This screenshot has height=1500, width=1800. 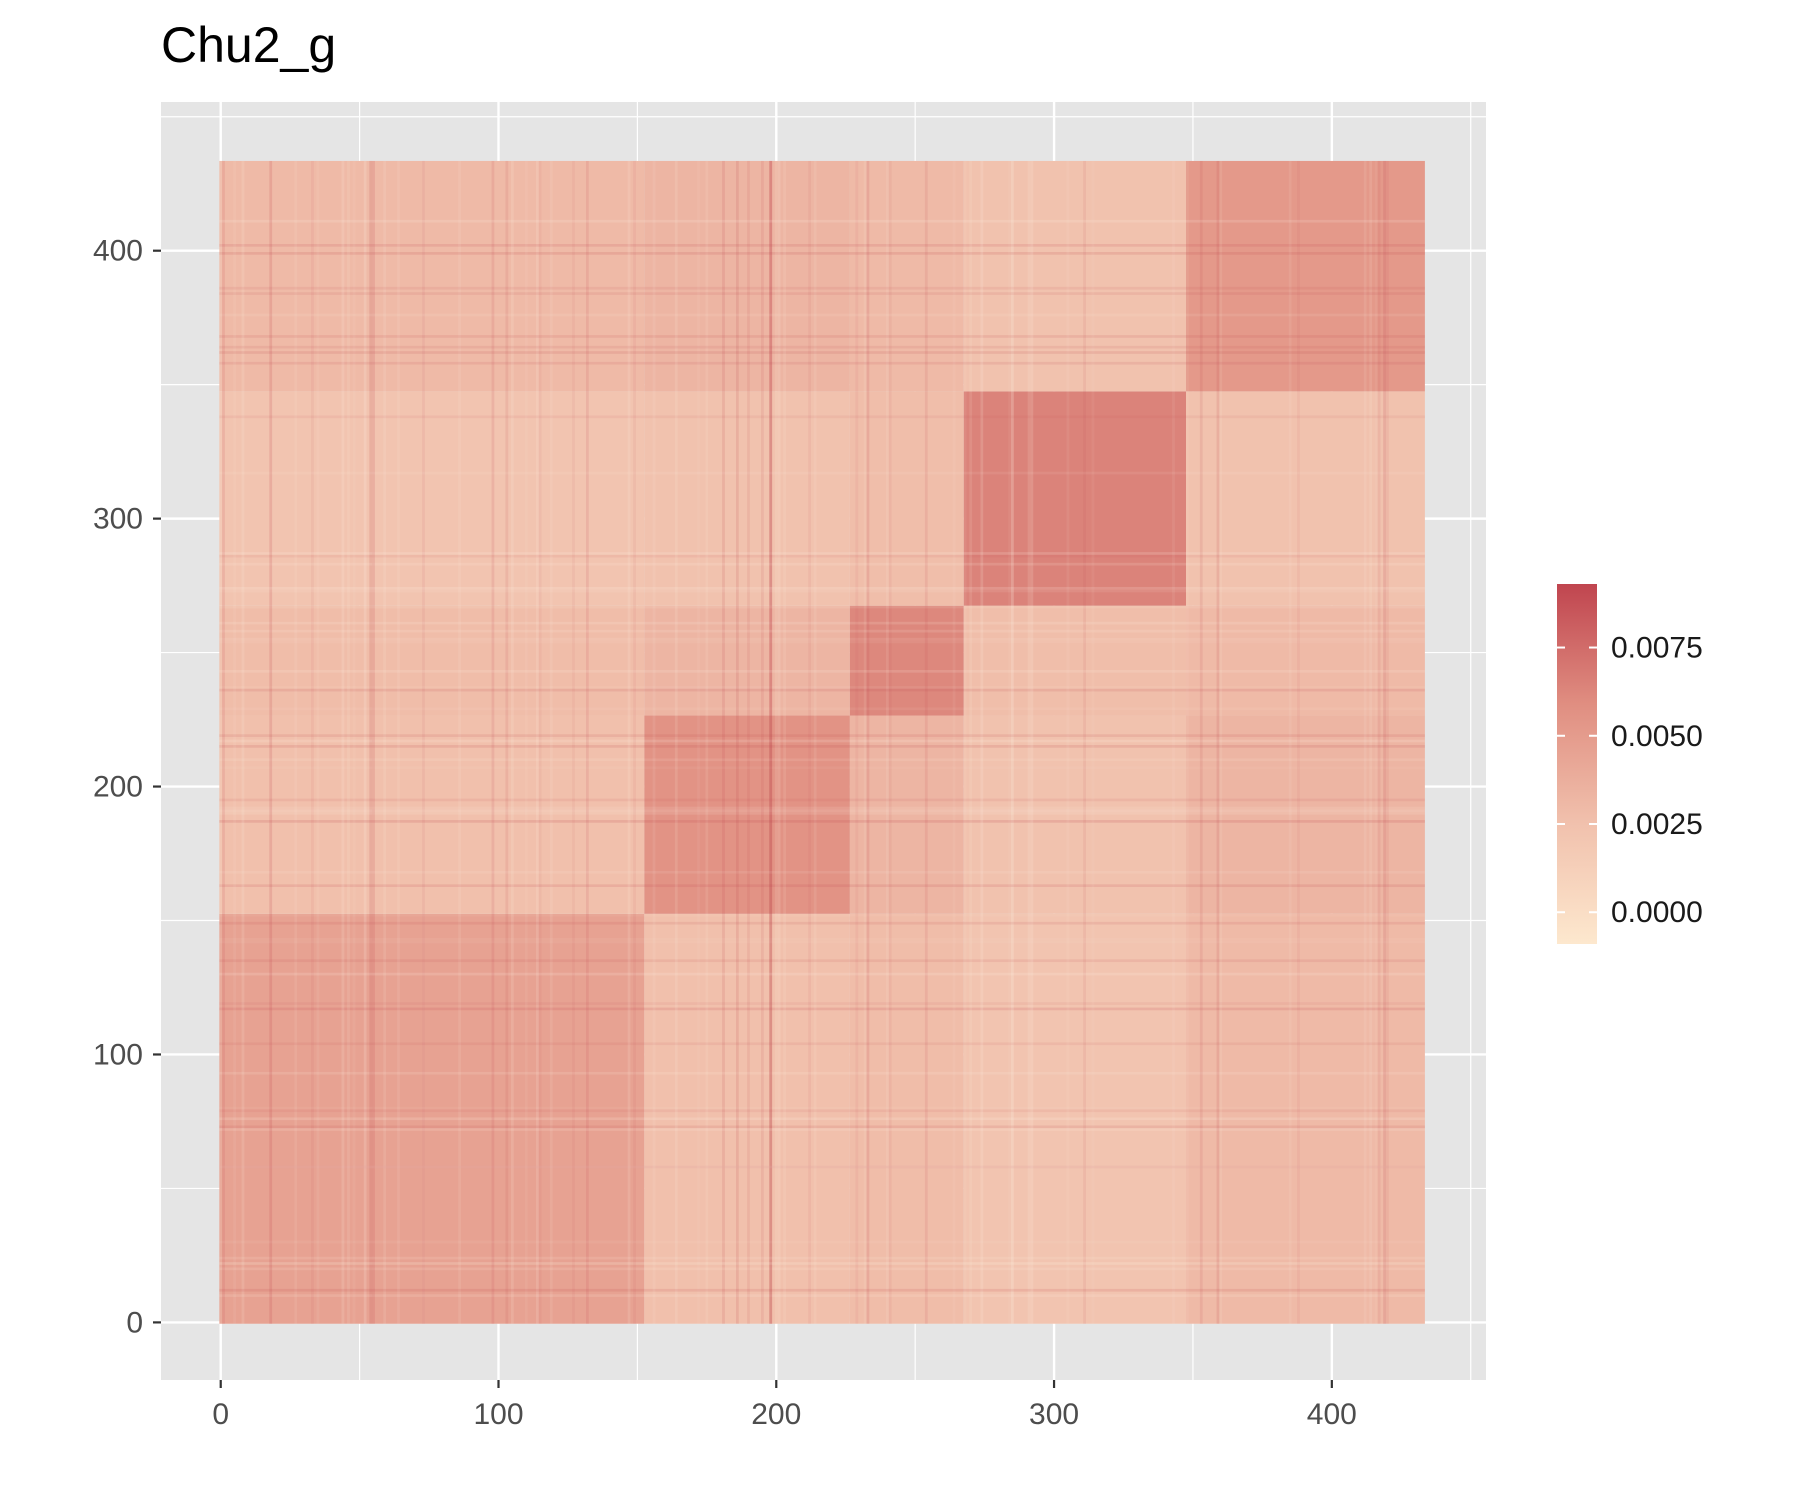 I want to click on legend-colorbar, so click(x=1577, y=764).